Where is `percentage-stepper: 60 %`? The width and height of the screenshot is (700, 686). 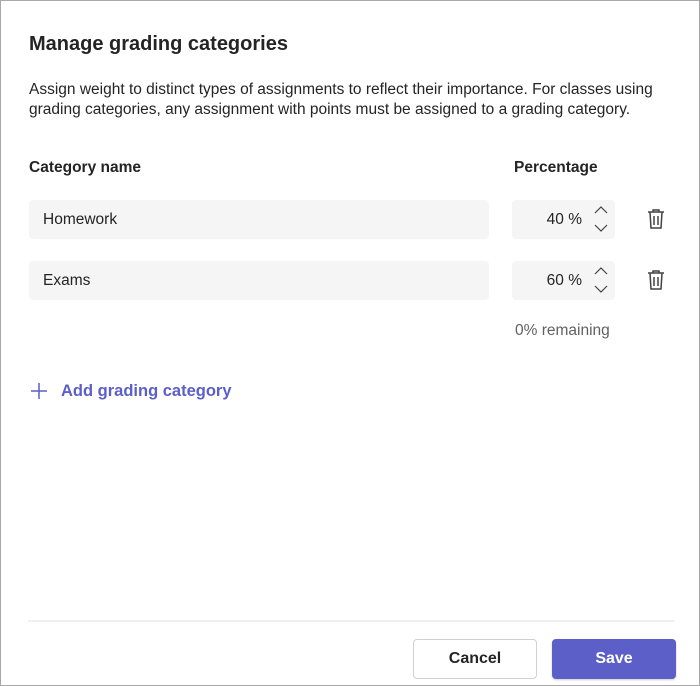 percentage-stepper: 60 % is located at coordinates (563, 280).